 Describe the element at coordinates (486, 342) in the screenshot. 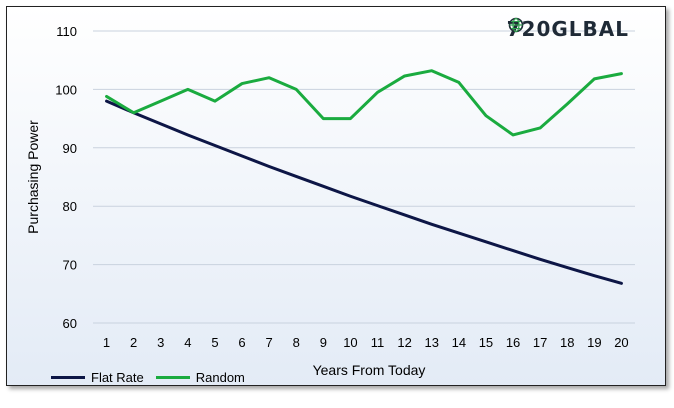

I see `x-tick-label-15: 15` at that location.